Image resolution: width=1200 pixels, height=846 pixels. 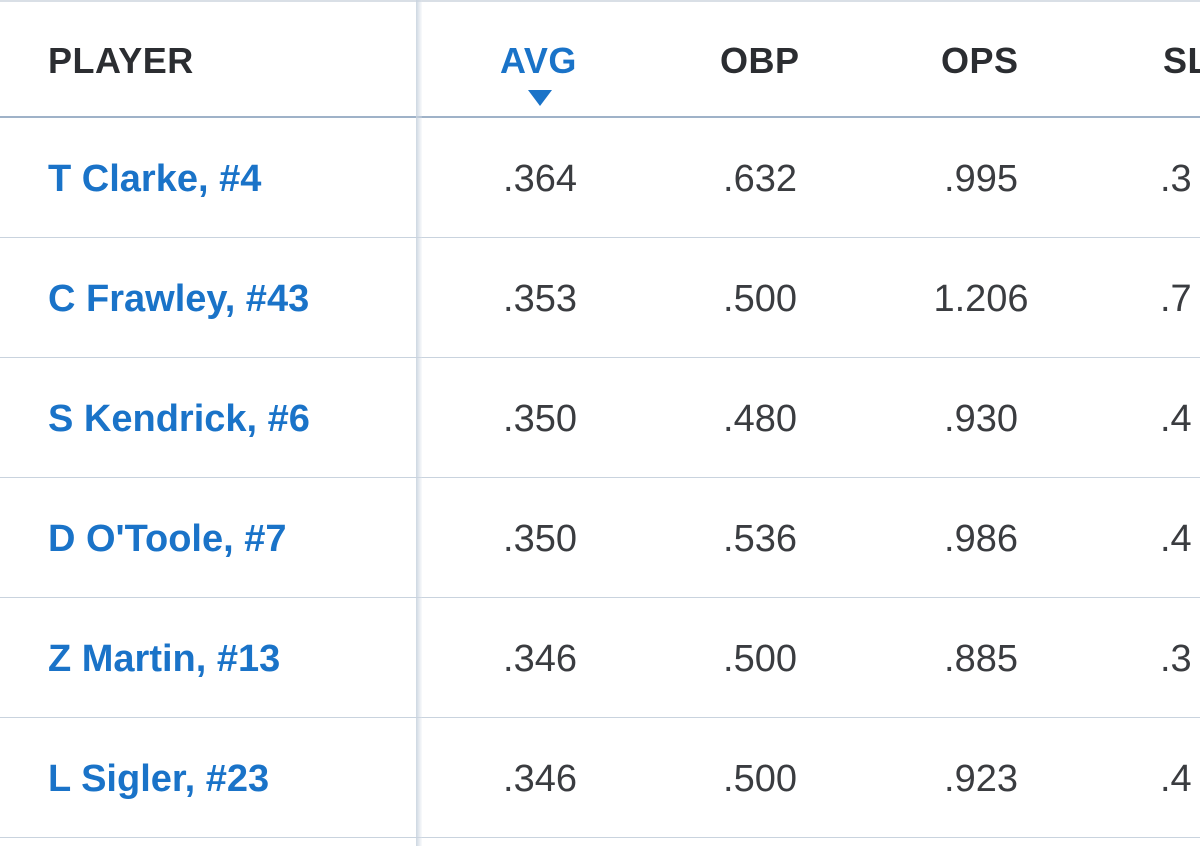 I want to click on table-row: T Clarke, #4 .364 .632 .995 .3, so click(x=600, y=178).